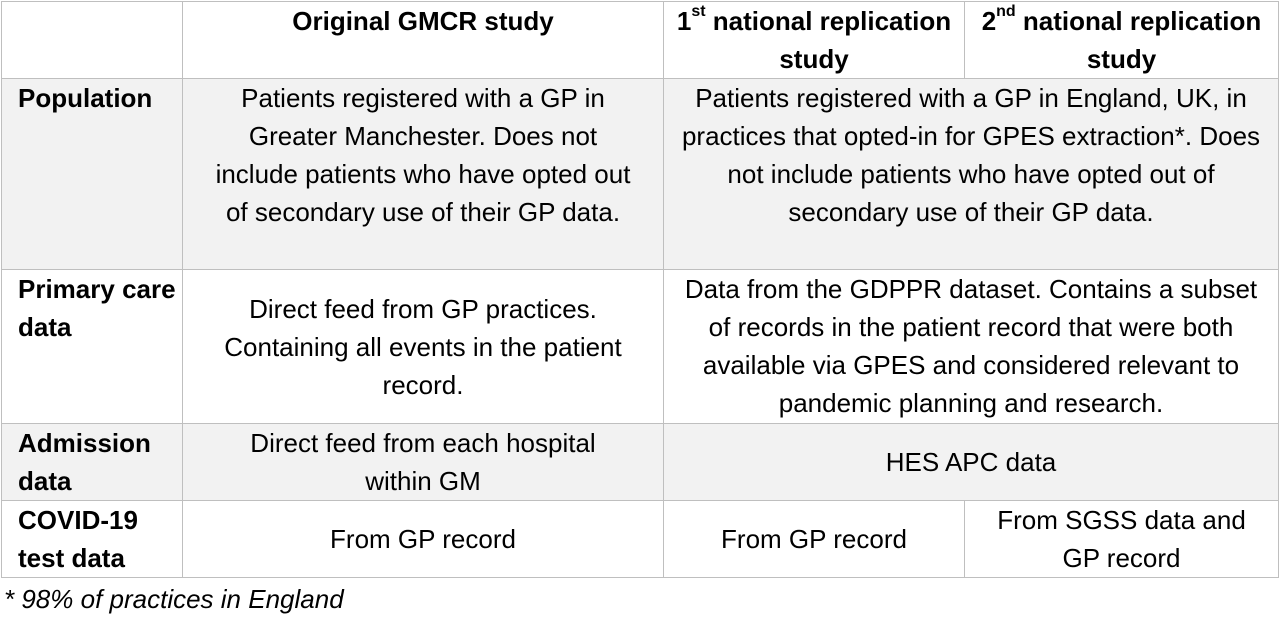  What do you see at coordinates (828, 40) in the screenshot?
I see `header-first-rest: national replication study` at bounding box center [828, 40].